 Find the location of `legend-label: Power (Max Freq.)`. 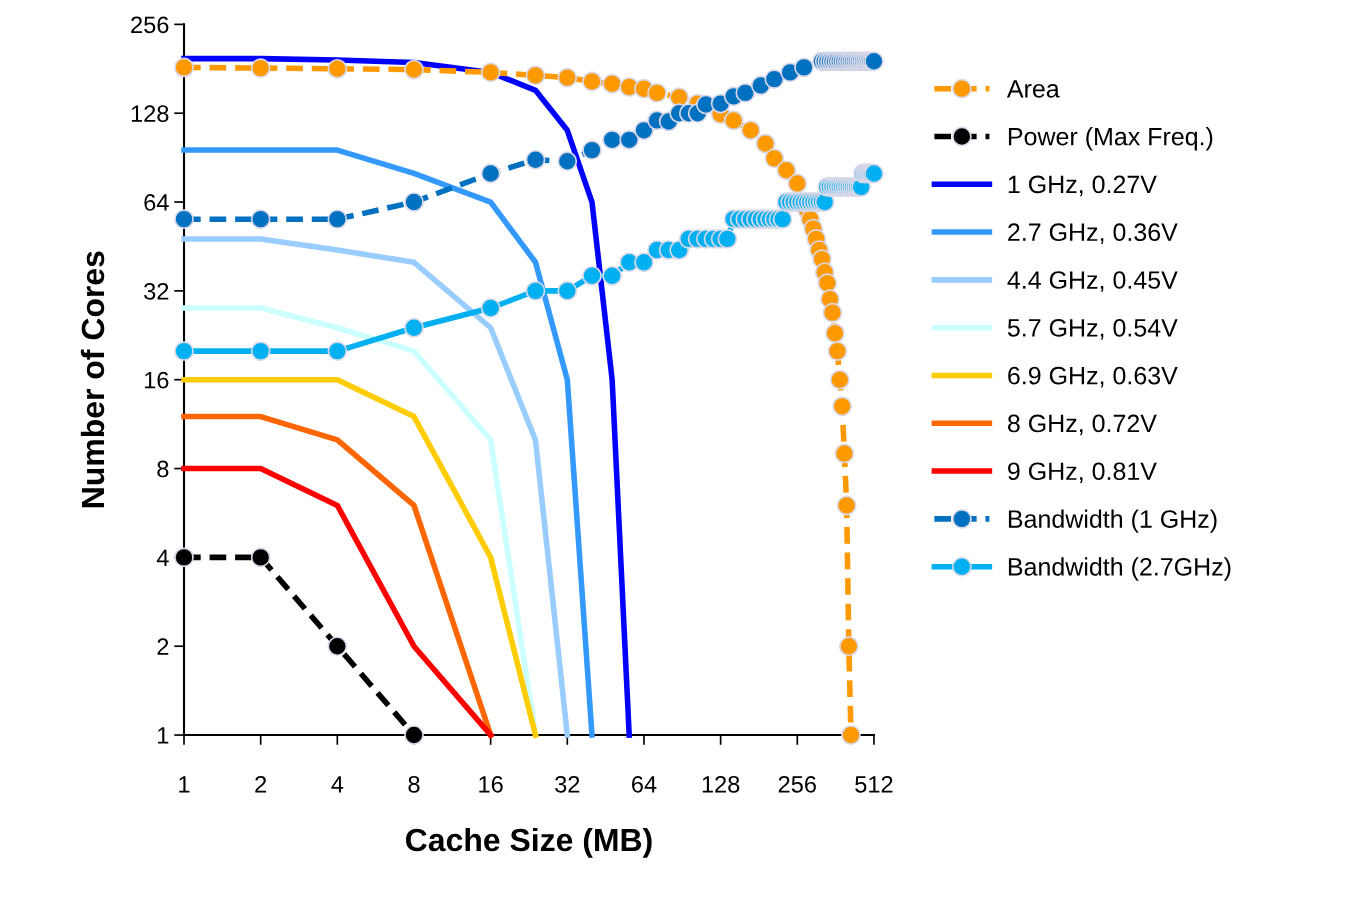

legend-label: Power (Max Freq.) is located at coordinates (1110, 139).